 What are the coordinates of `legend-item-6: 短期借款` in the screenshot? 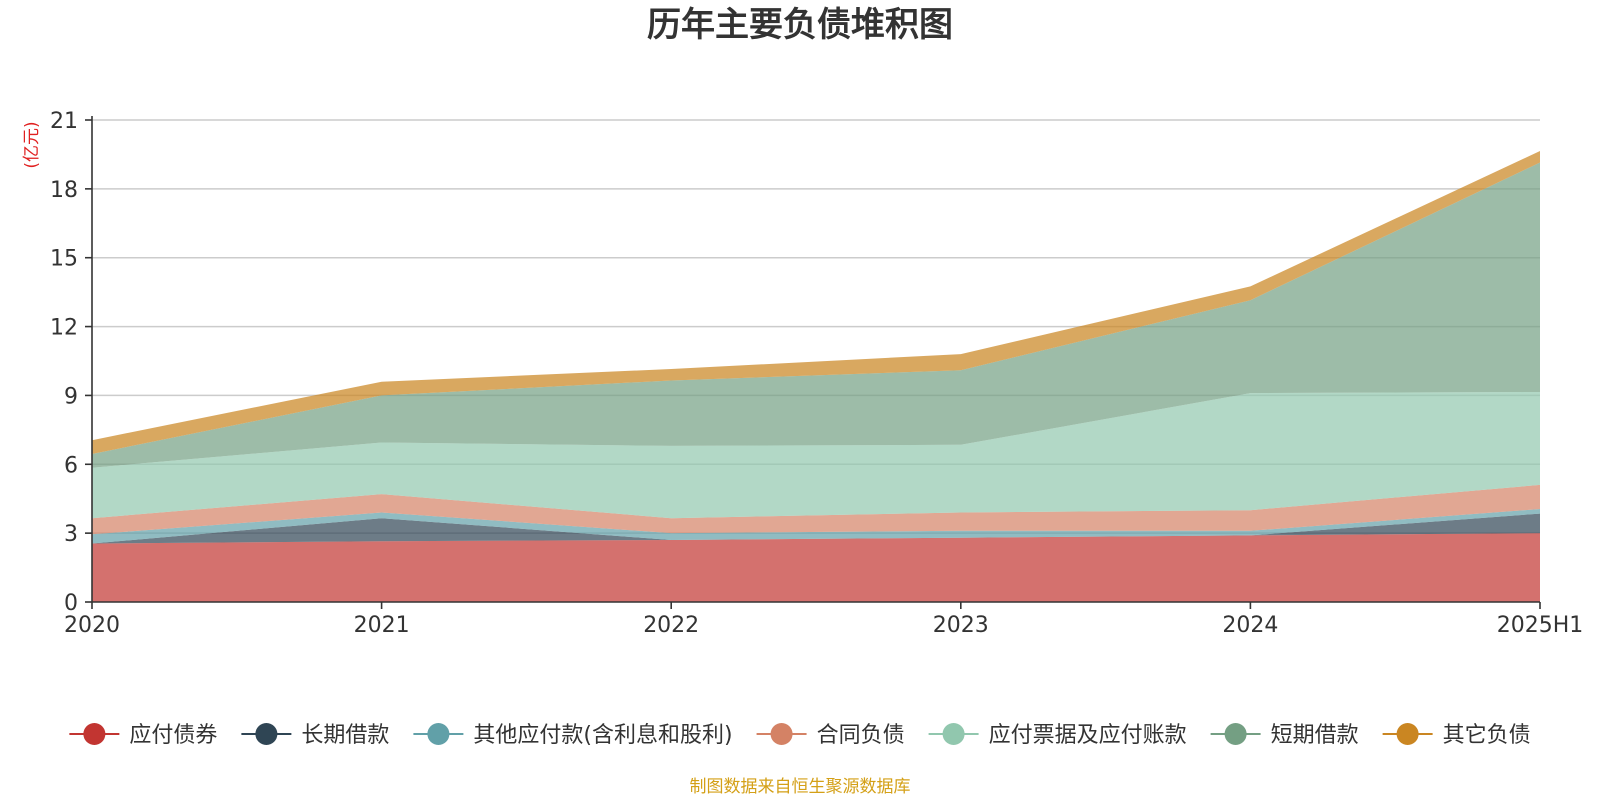 It's located at (1284, 735).